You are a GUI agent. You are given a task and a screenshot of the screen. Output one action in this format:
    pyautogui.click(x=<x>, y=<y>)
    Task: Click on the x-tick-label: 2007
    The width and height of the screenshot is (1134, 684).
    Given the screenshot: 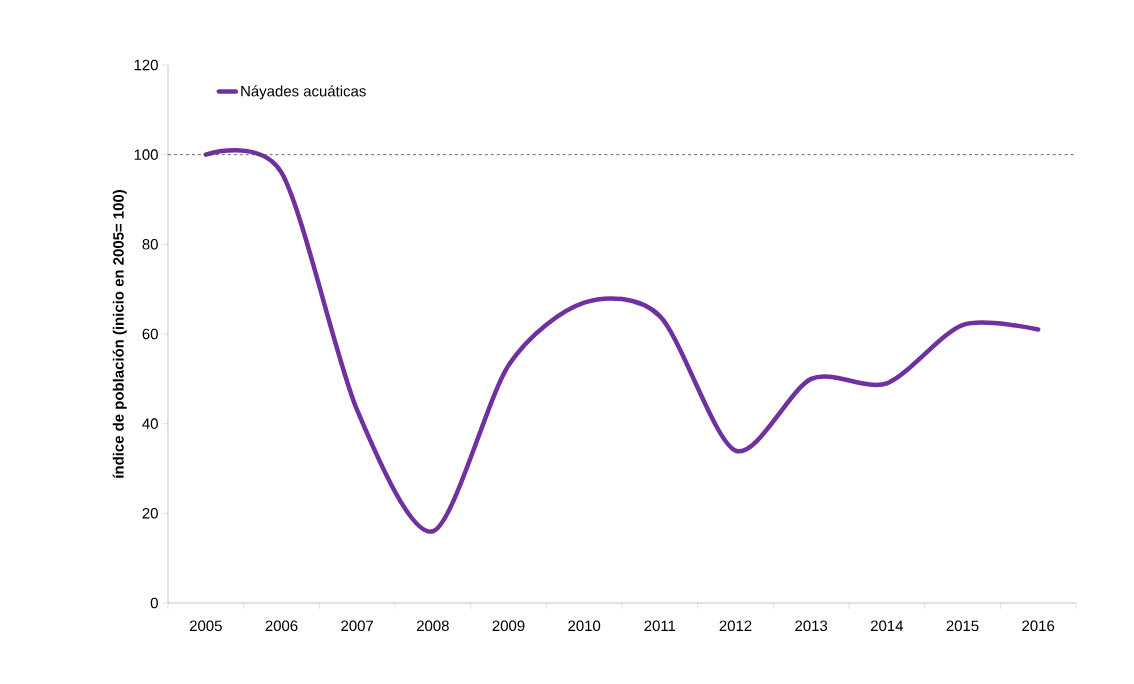 What is the action you would take?
    pyautogui.click(x=357, y=626)
    